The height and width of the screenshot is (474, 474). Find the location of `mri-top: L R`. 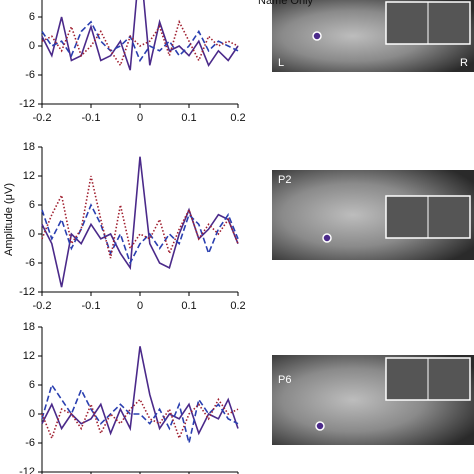

mri-top: L R is located at coordinates (373, 36).